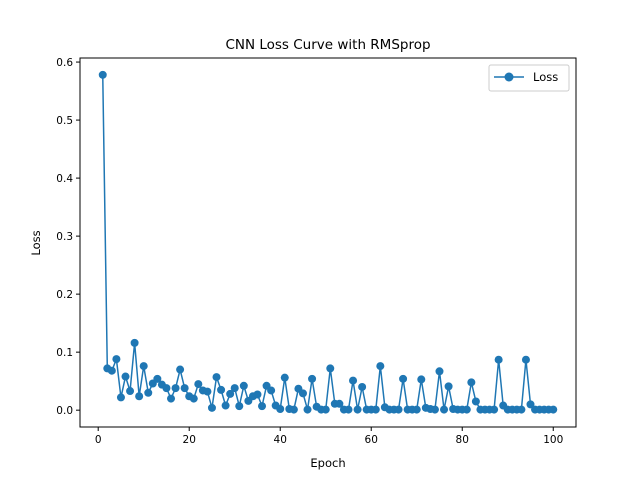  Describe the element at coordinates (545, 77) in the screenshot. I see `legend-label-loss: Loss` at that location.